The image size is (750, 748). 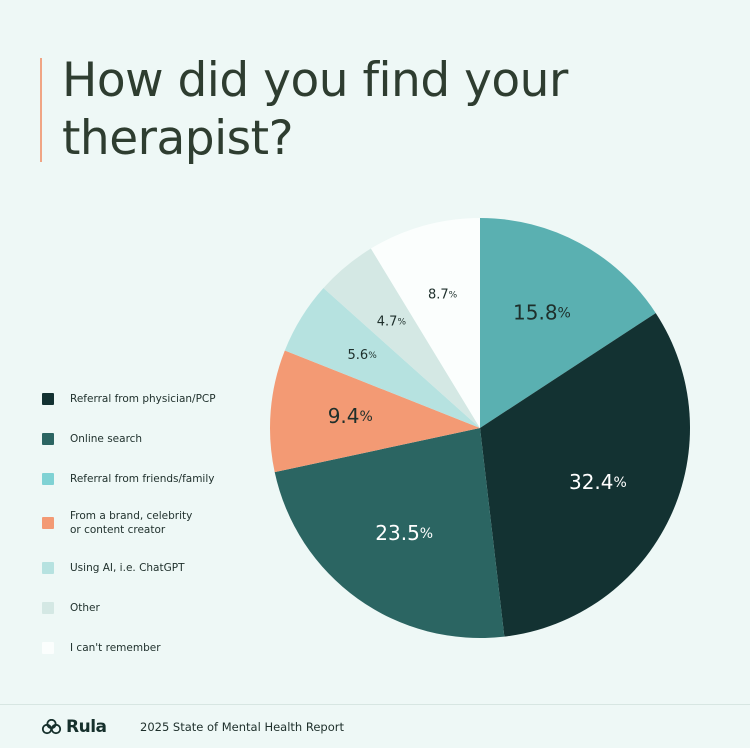 I want to click on legend-item: Online search, so click(x=92, y=439).